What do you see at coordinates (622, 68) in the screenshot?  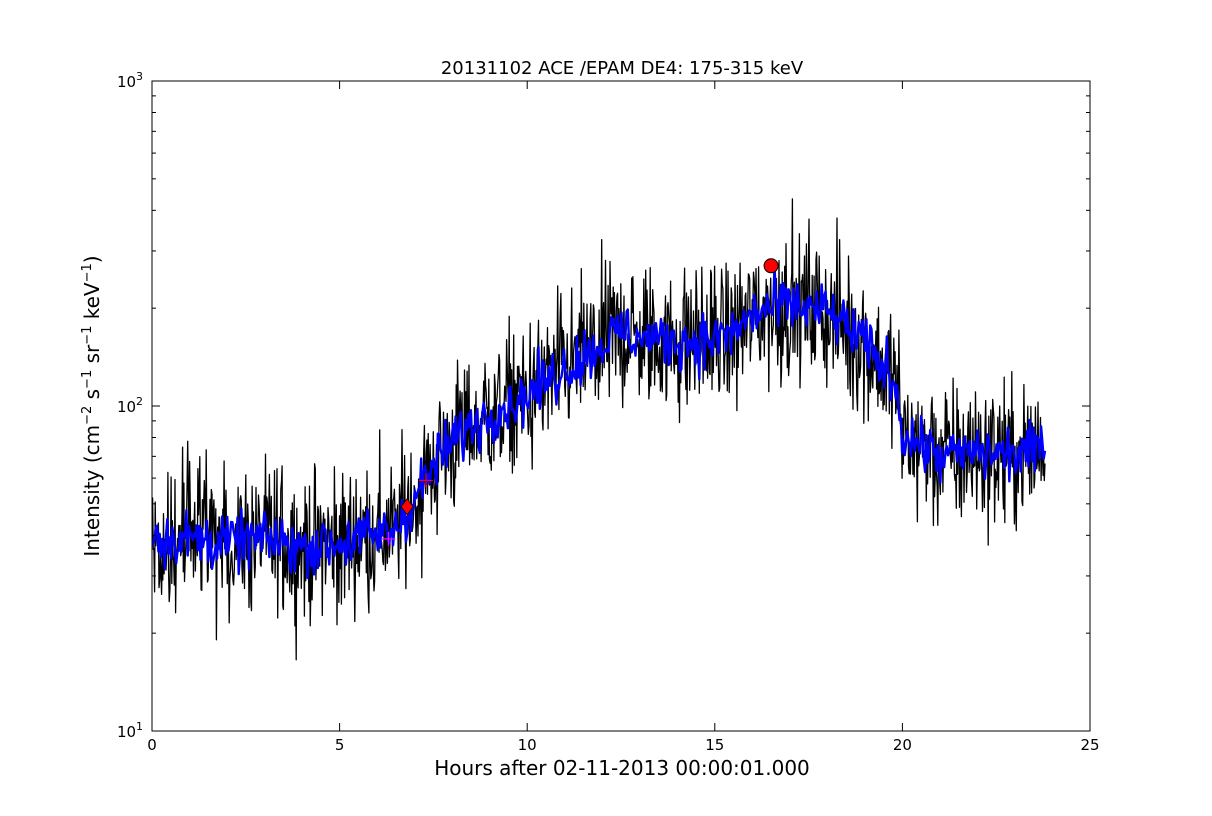 I see `chart-title: 20131102 ACE /EPAM DE4: 175-315 keV` at bounding box center [622, 68].